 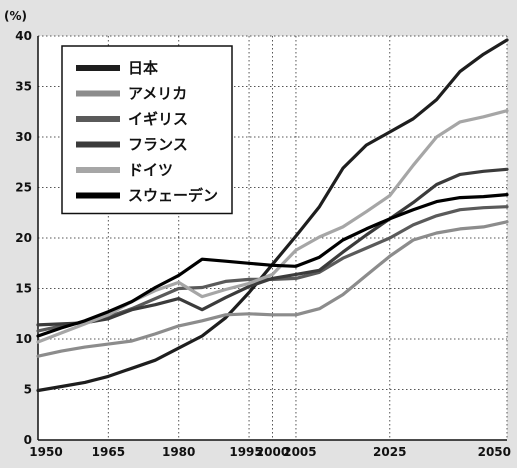 What do you see at coordinates (23, 339) in the screenshot?
I see `y-tick-label: 10` at bounding box center [23, 339].